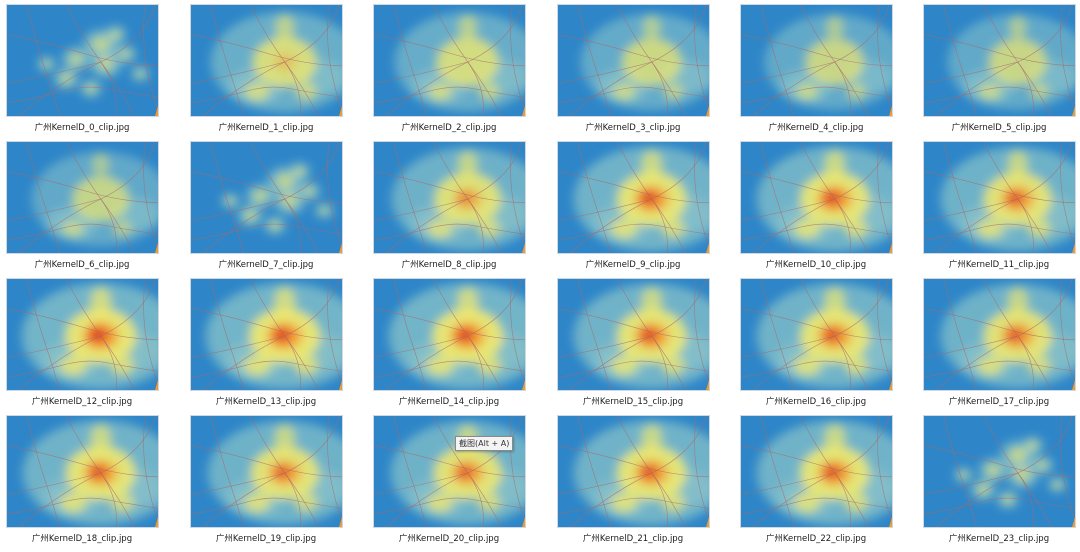 The height and width of the screenshot is (552, 1080). I want to click on file-name-label: 广州KernelD_10_clip.jpg, so click(816, 265).